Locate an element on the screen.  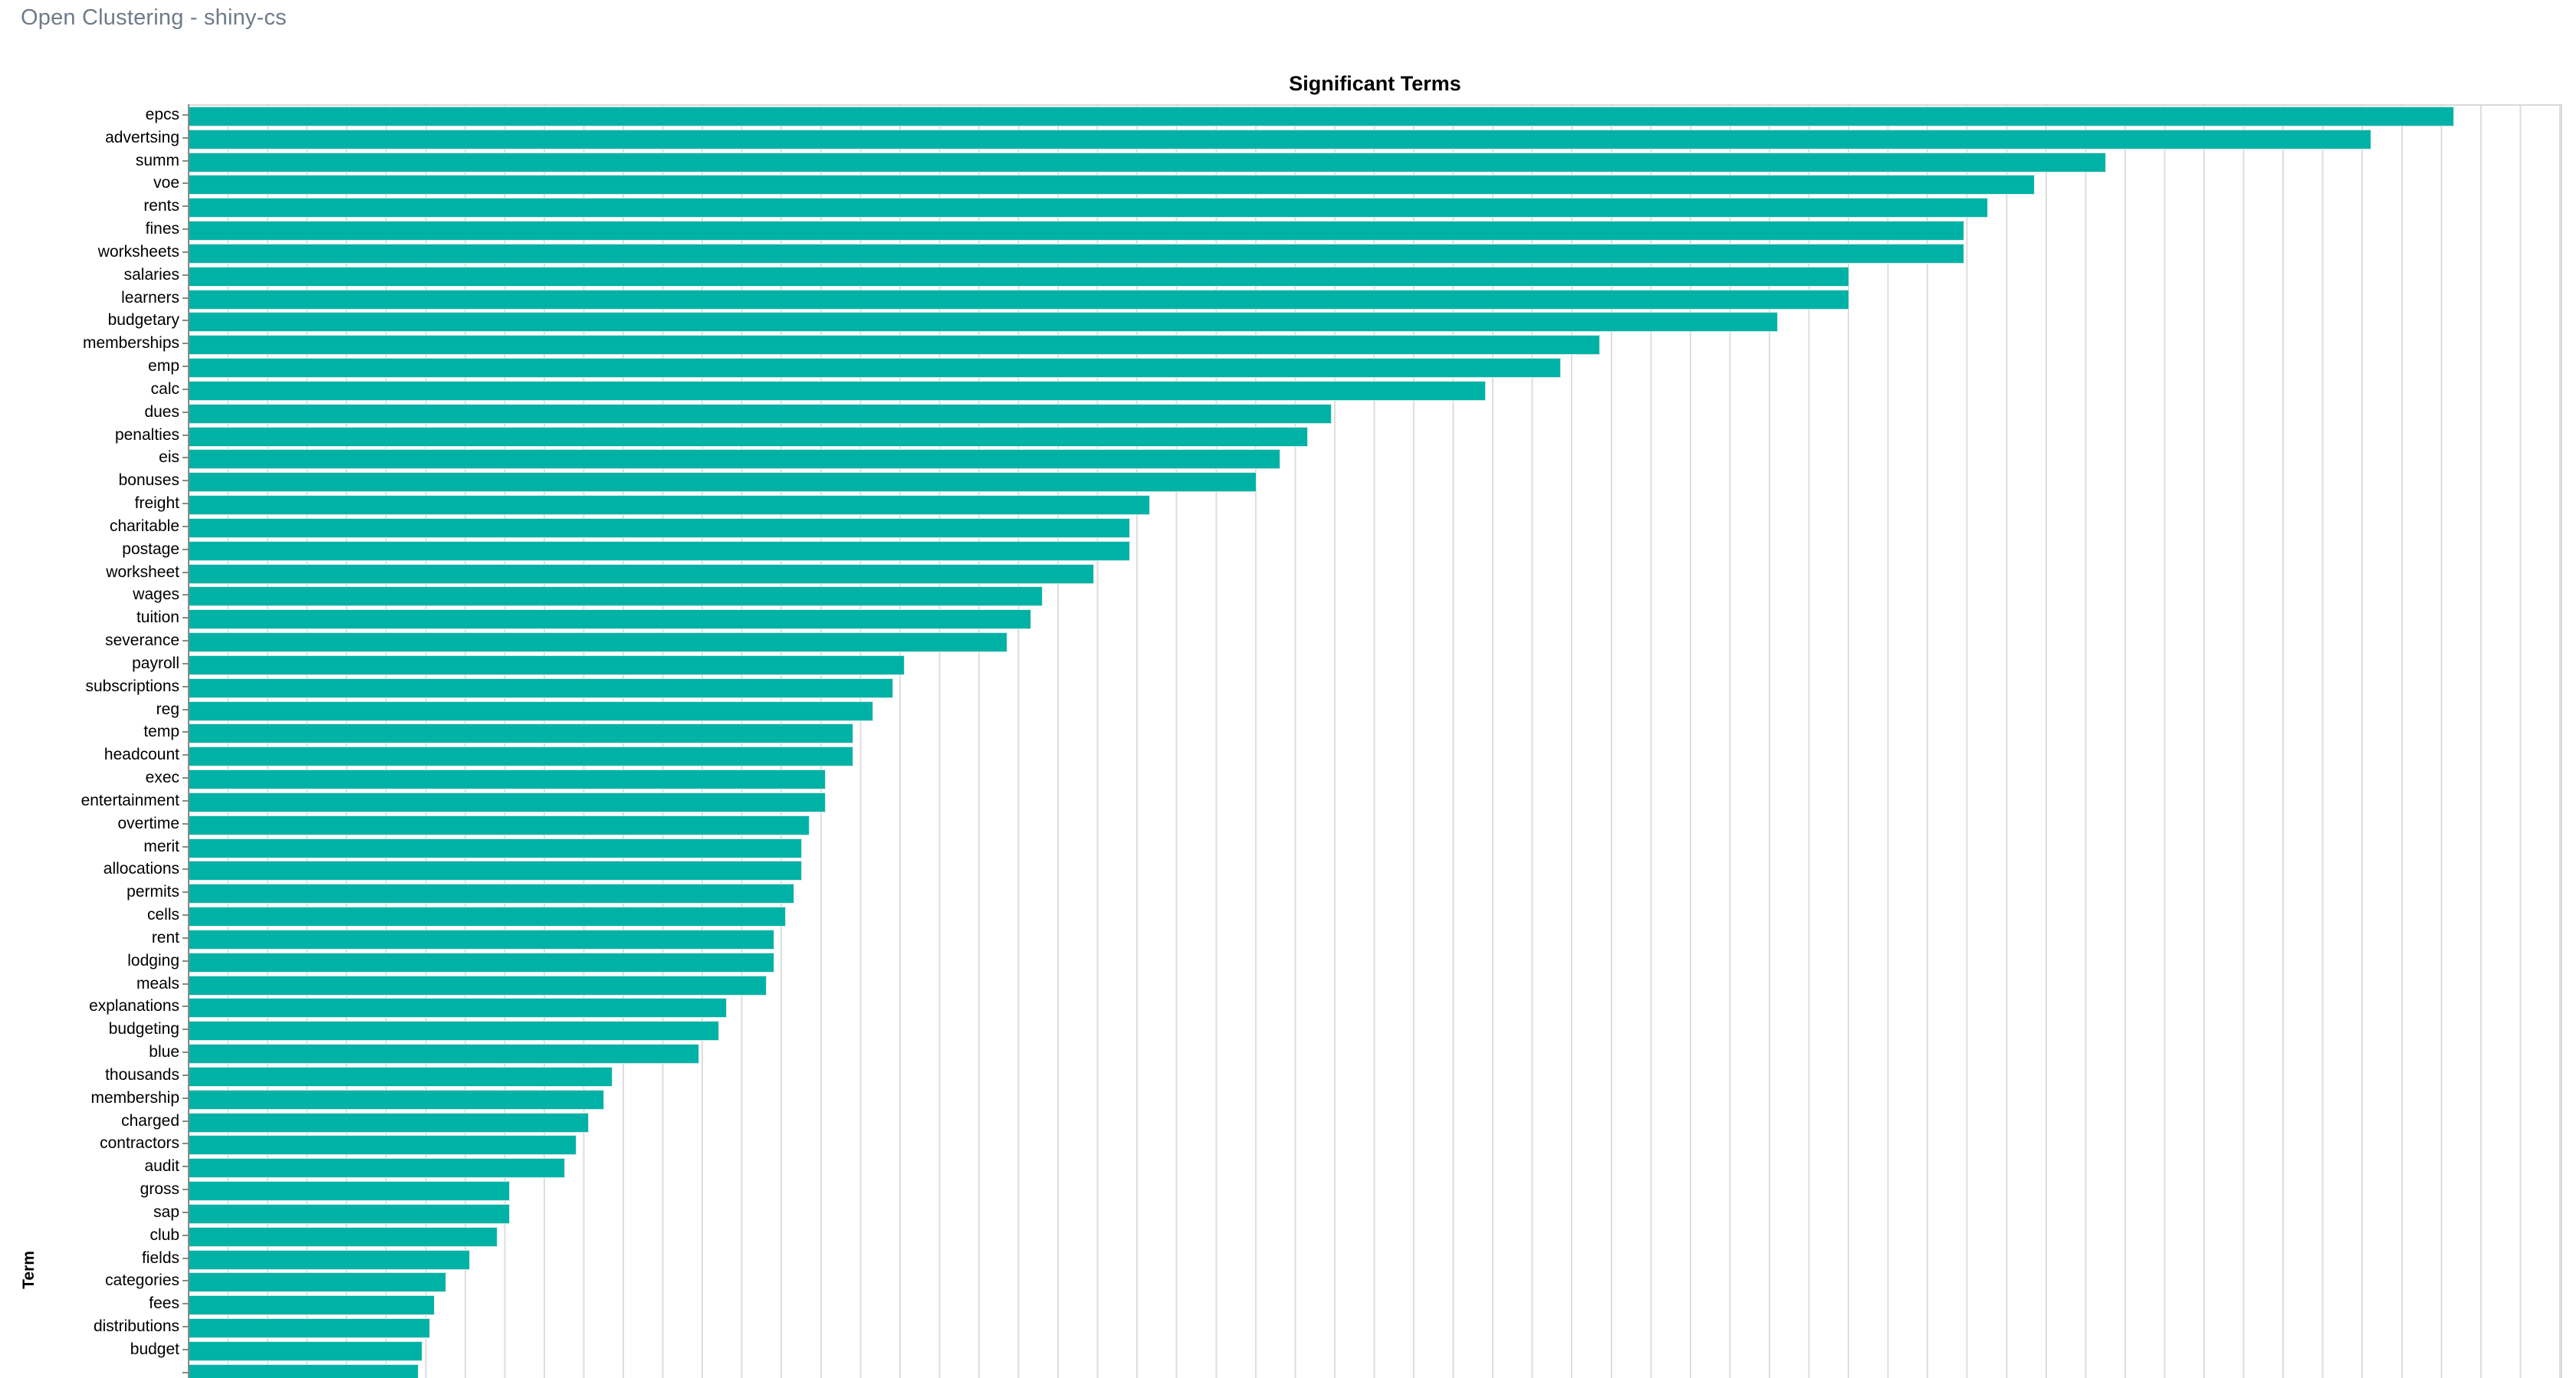
y-tick-label: calc is located at coordinates (164, 388).